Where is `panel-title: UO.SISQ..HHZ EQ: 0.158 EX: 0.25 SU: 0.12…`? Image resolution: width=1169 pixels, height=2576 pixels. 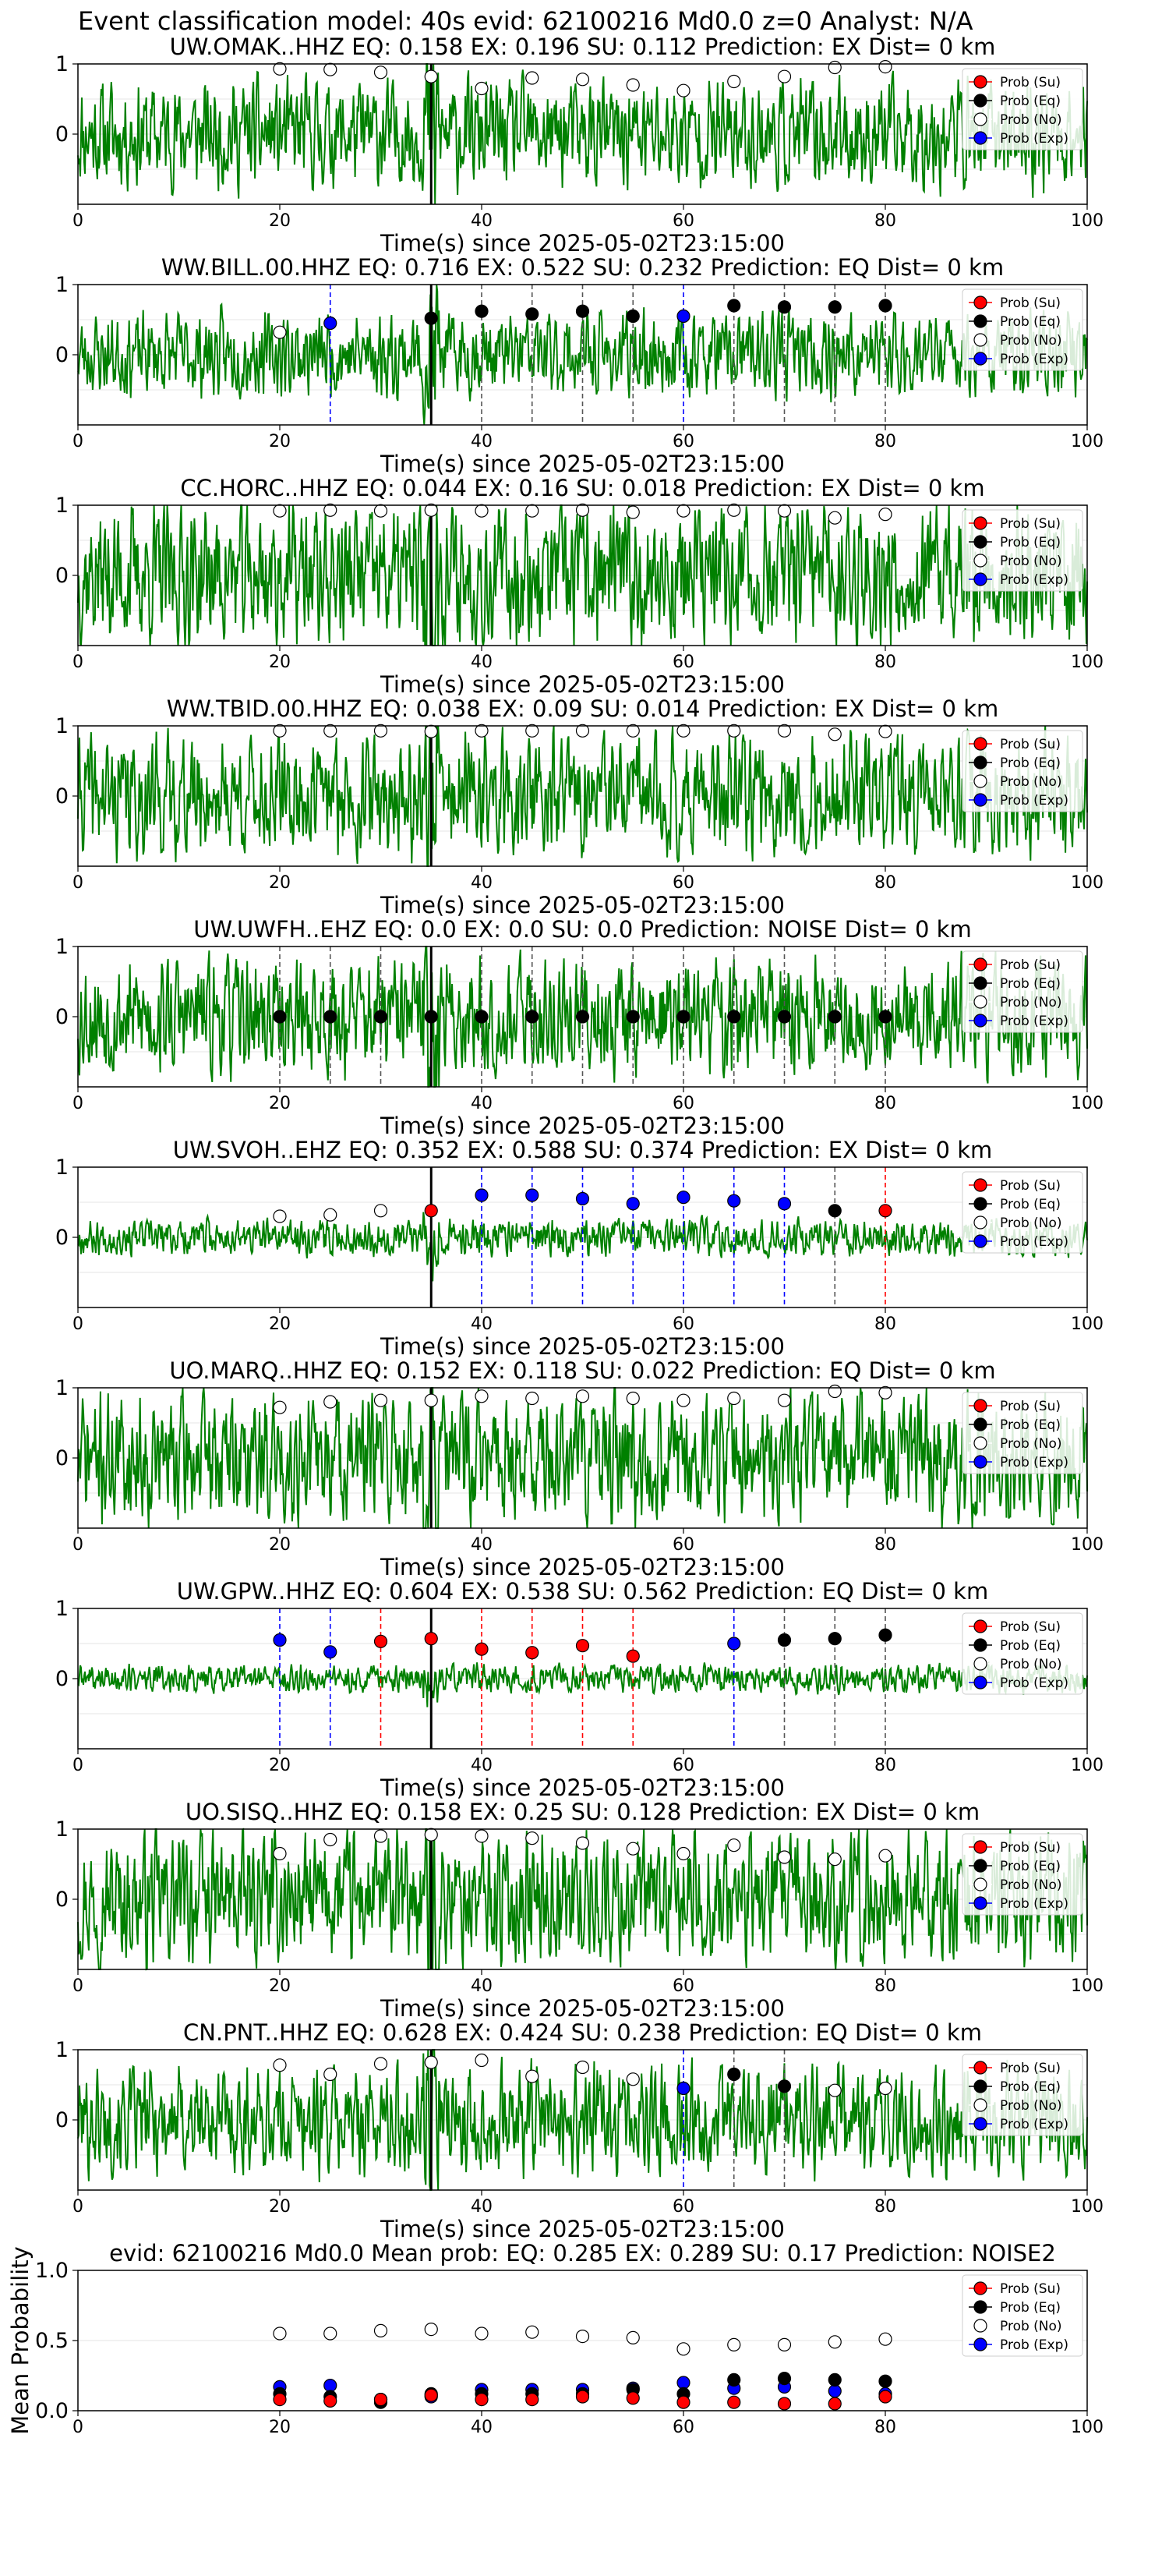 panel-title: UO.SISQ..HHZ EQ: 0.158 EX: 0.25 SU: 0.12… is located at coordinates (582, 1812).